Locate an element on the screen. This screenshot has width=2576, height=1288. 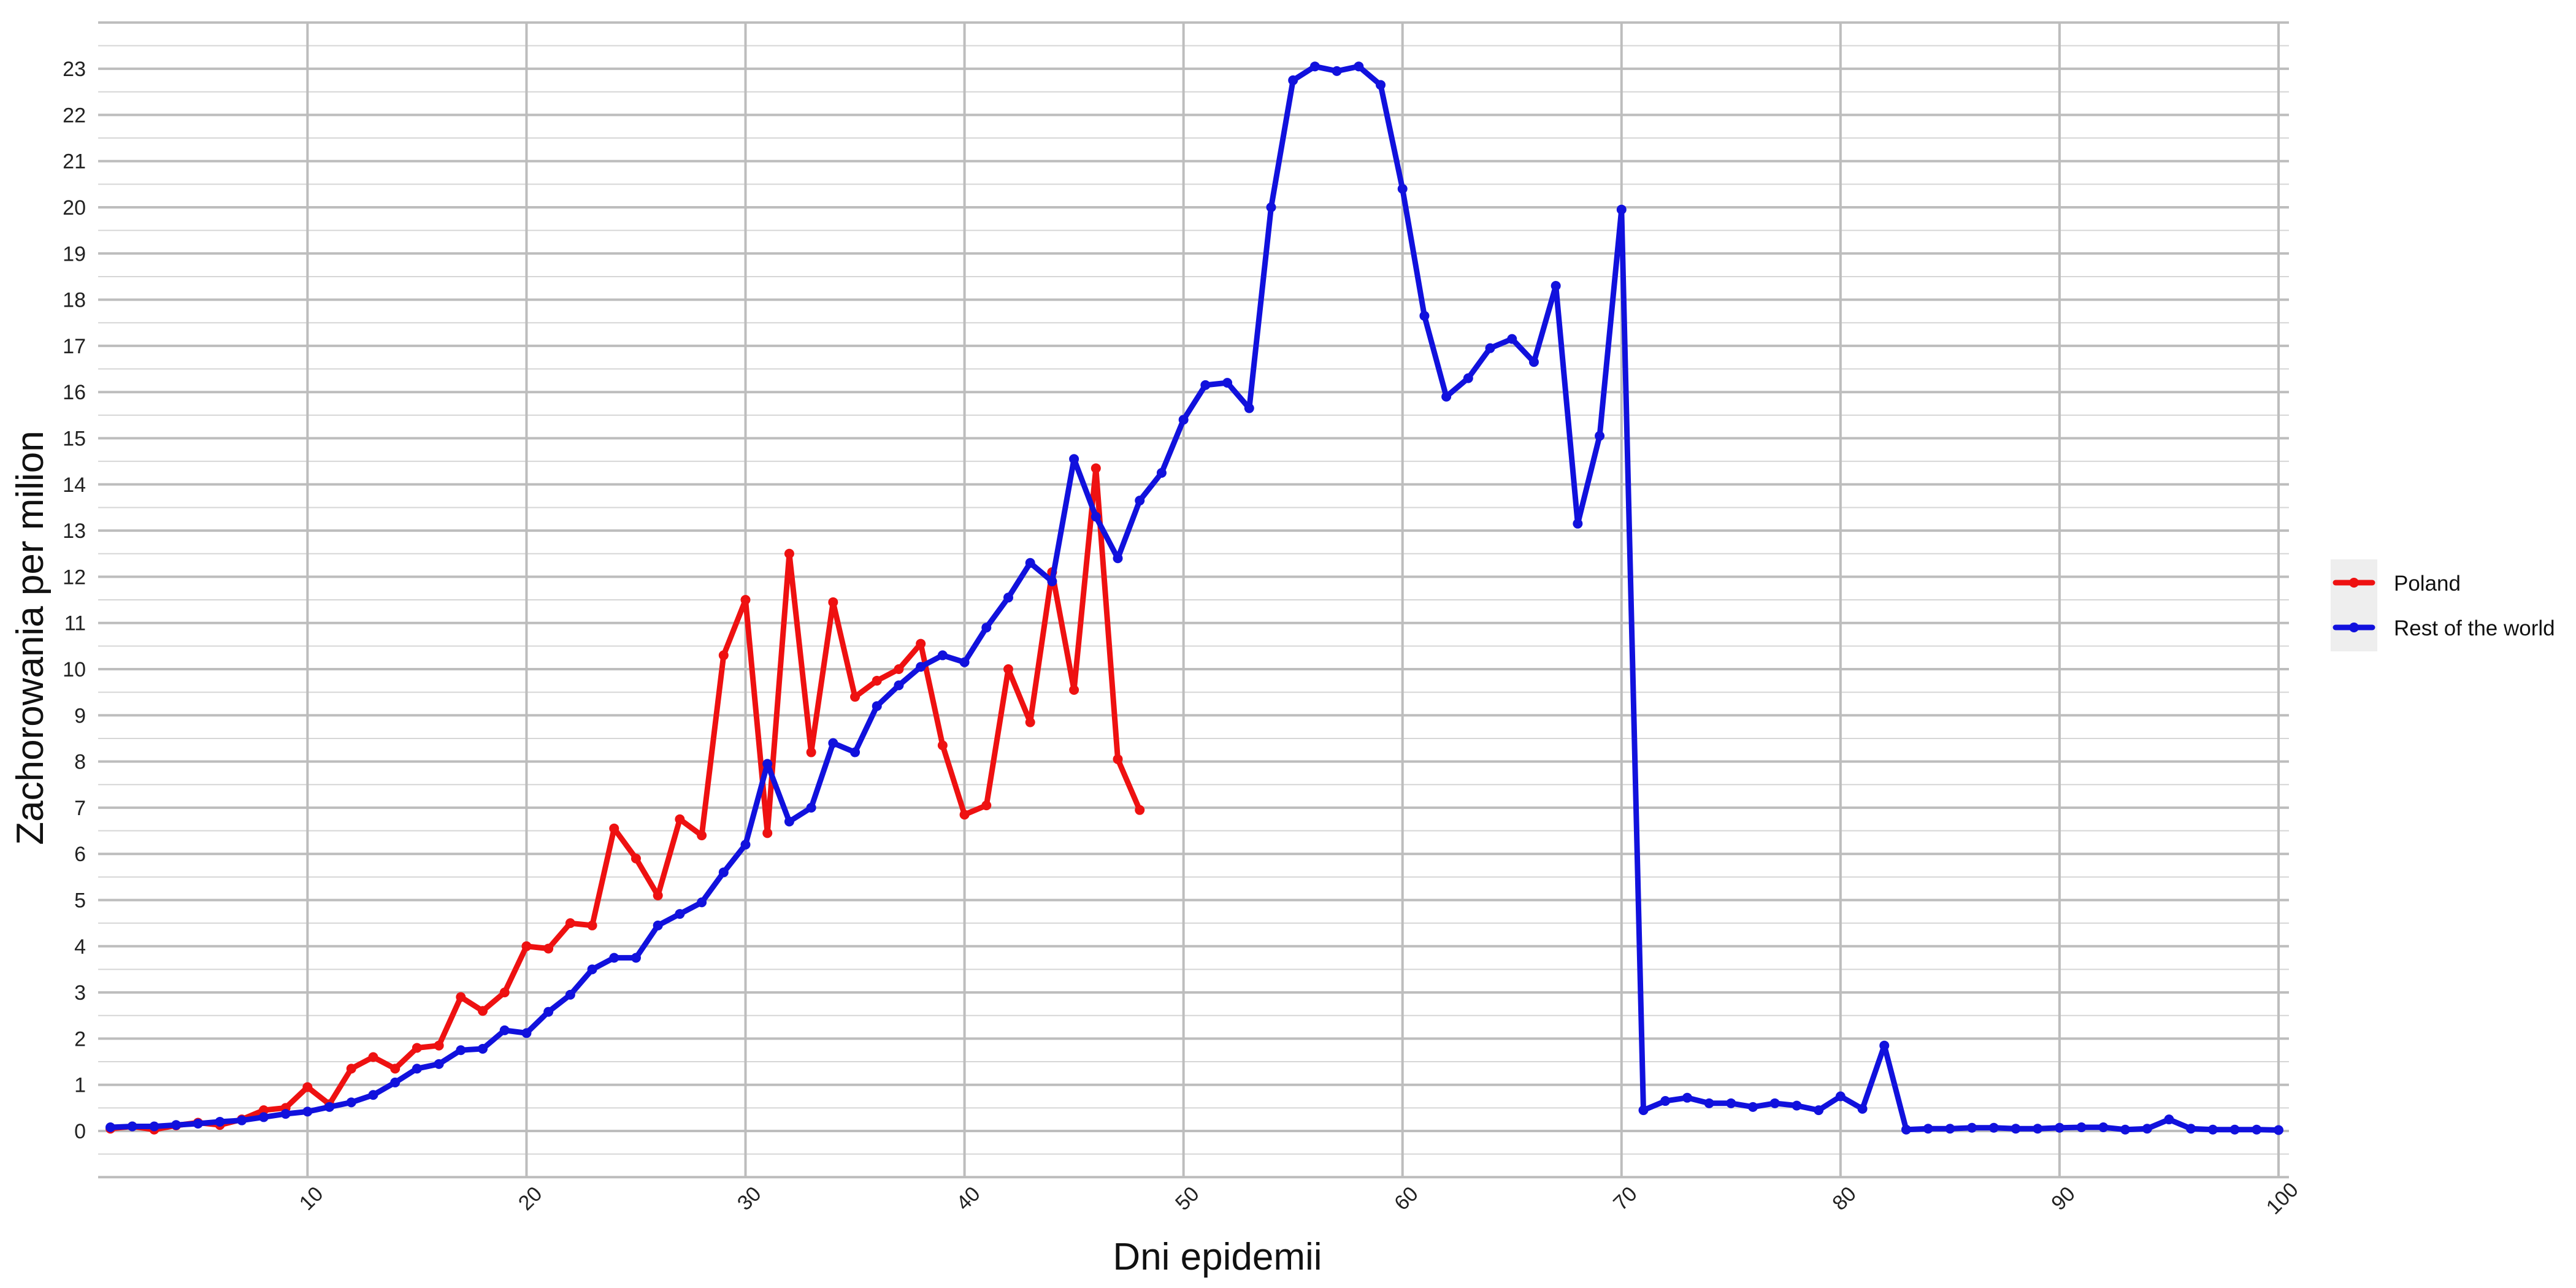
y-tick-label: 18 is located at coordinates (74, 300).